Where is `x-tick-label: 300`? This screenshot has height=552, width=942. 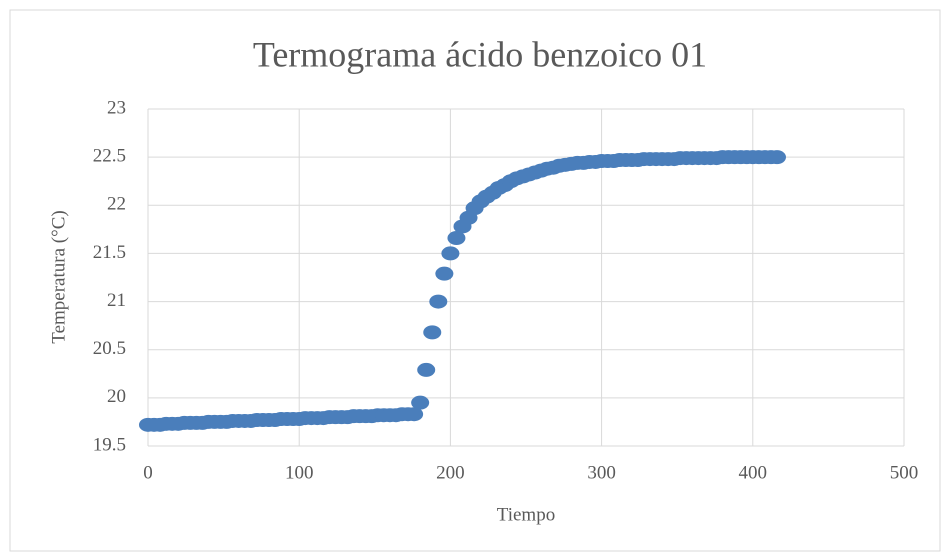 x-tick-label: 300 is located at coordinates (601, 472).